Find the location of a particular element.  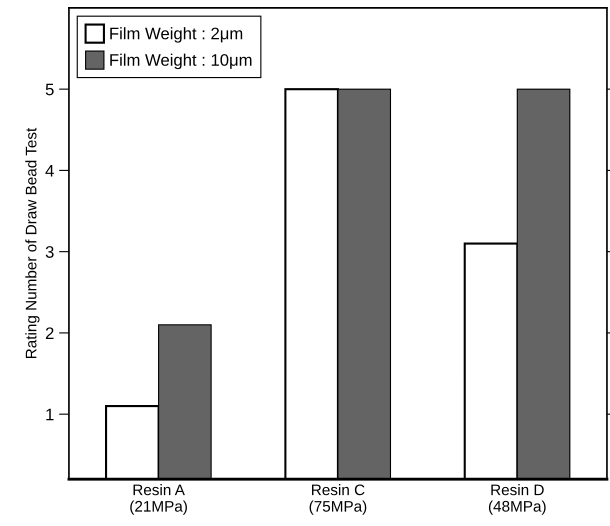

y-tick-label: 5 is located at coordinates (50, 90).